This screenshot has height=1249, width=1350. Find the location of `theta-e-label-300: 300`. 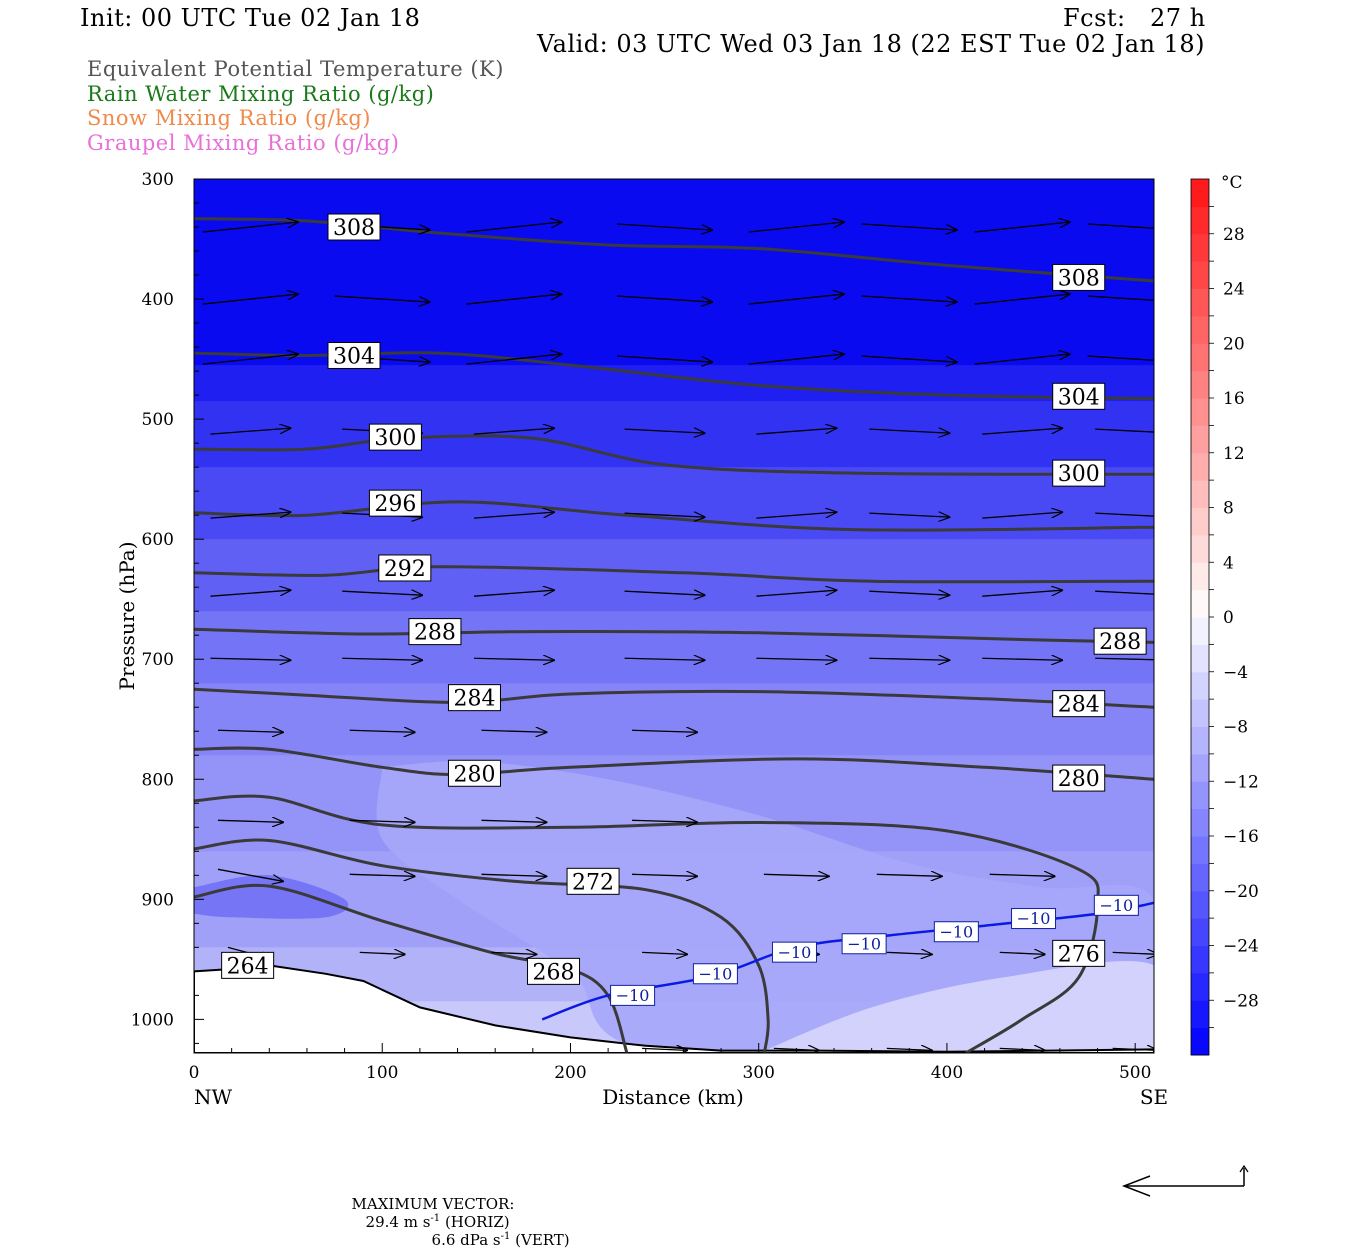

theta-e-label-300: 300 is located at coordinates (1079, 473).